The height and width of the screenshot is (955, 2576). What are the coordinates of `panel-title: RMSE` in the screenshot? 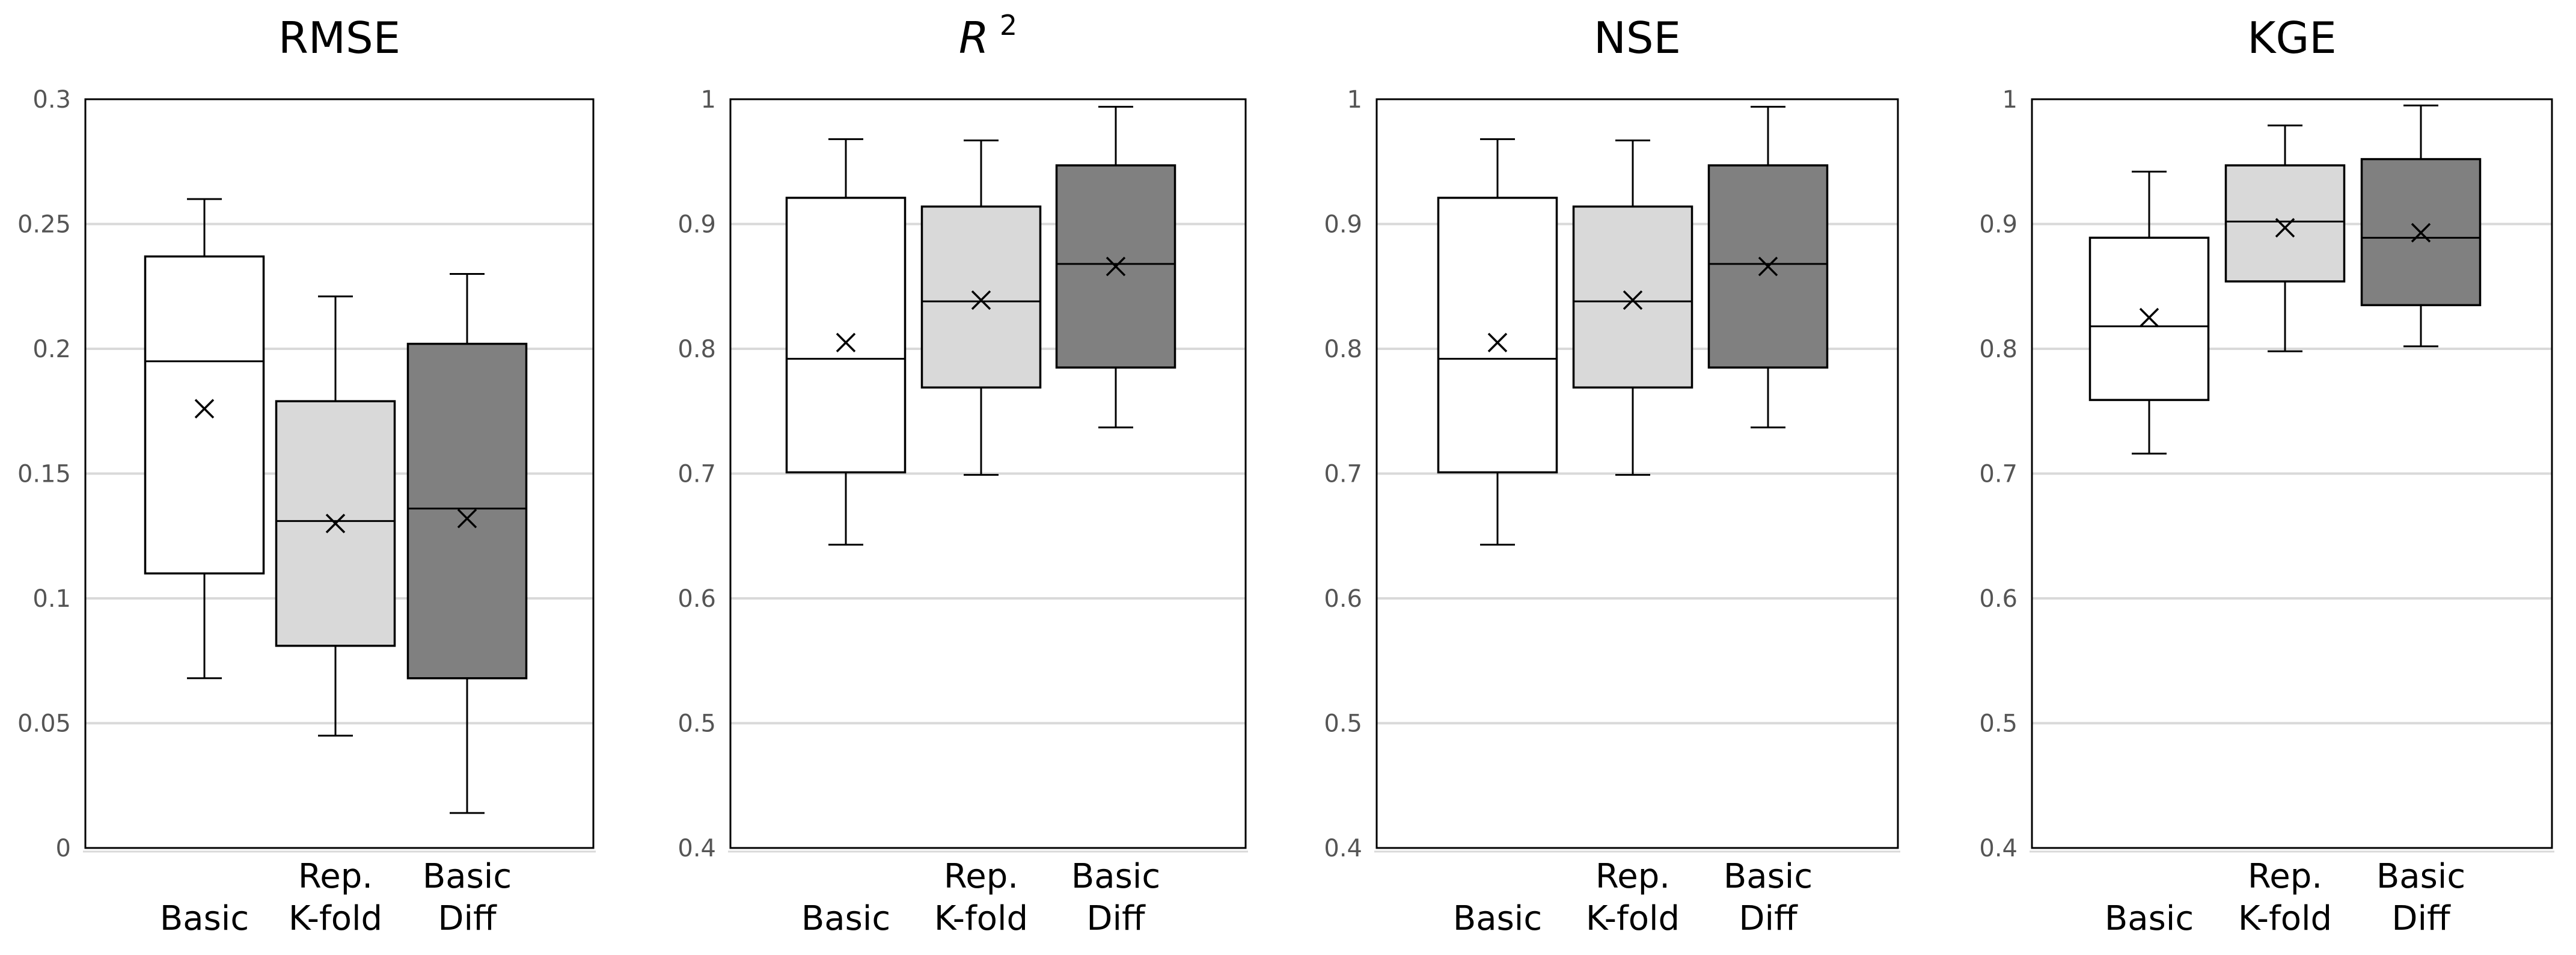 It's located at (339, 38).